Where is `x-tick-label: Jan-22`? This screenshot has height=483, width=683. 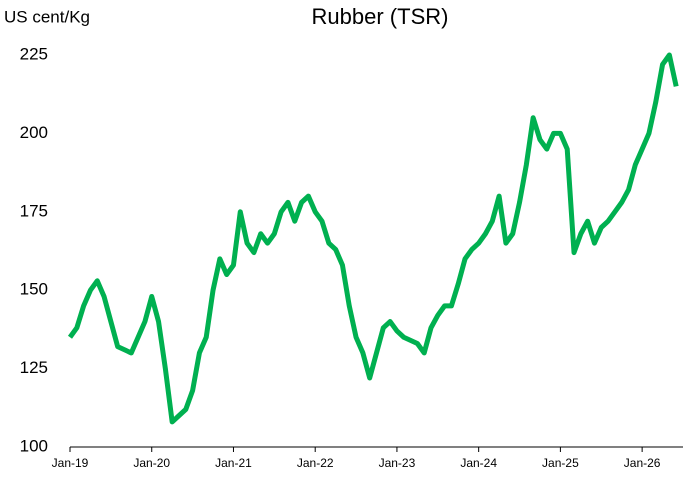
x-tick-label: Jan-22 is located at coordinates (315, 463).